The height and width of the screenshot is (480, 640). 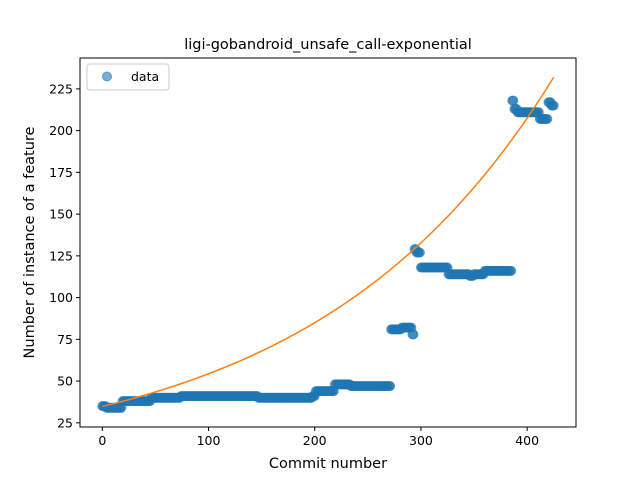 What do you see at coordinates (328, 464) in the screenshot?
I see `x-axis-label: Commit number` at bounding box center [328, 464].